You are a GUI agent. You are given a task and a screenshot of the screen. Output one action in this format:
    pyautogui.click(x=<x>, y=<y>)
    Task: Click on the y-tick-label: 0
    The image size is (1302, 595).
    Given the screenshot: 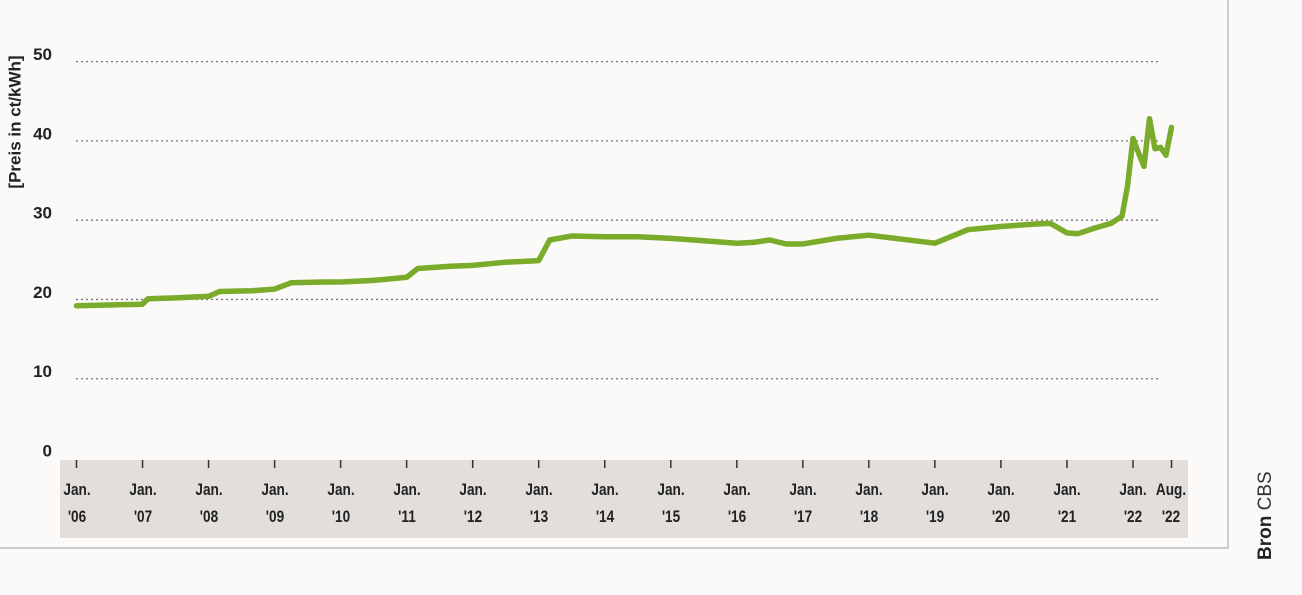 What is the action you would take?
    pyautogui.click(x=47, y=450)
    